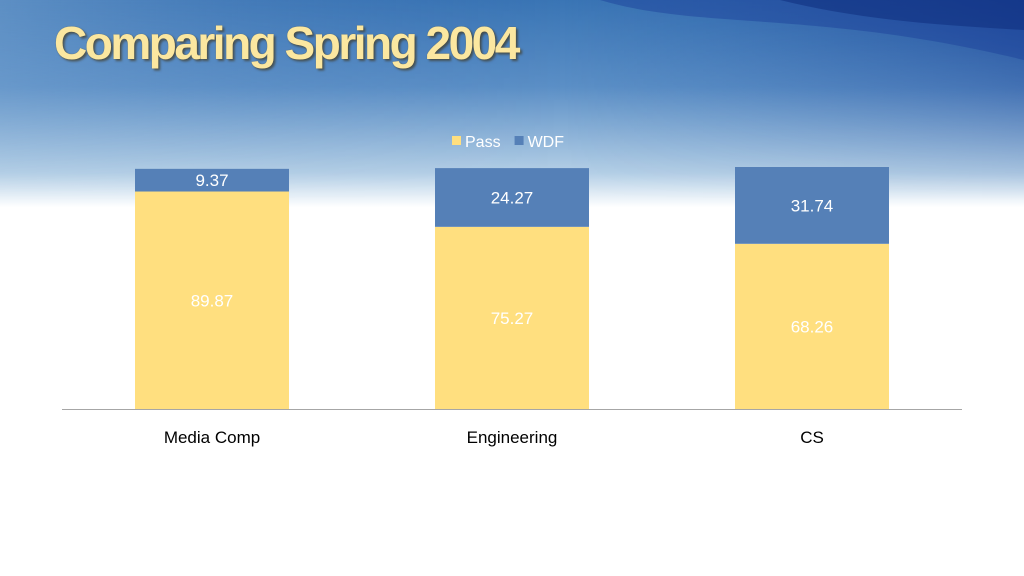 Image resolution: width=1024 pixels, height=576 pixels. Describe the element at coordinates (212, 437) in the screenshot. I see `category-label-media-comp: Media Comp` at that location.